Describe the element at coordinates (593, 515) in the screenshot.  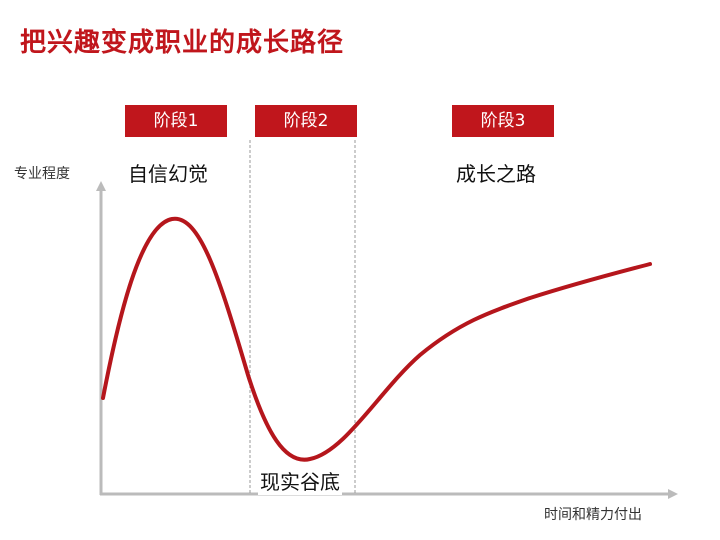
I see `x-axis-label: 时间和精力付出` at that location.